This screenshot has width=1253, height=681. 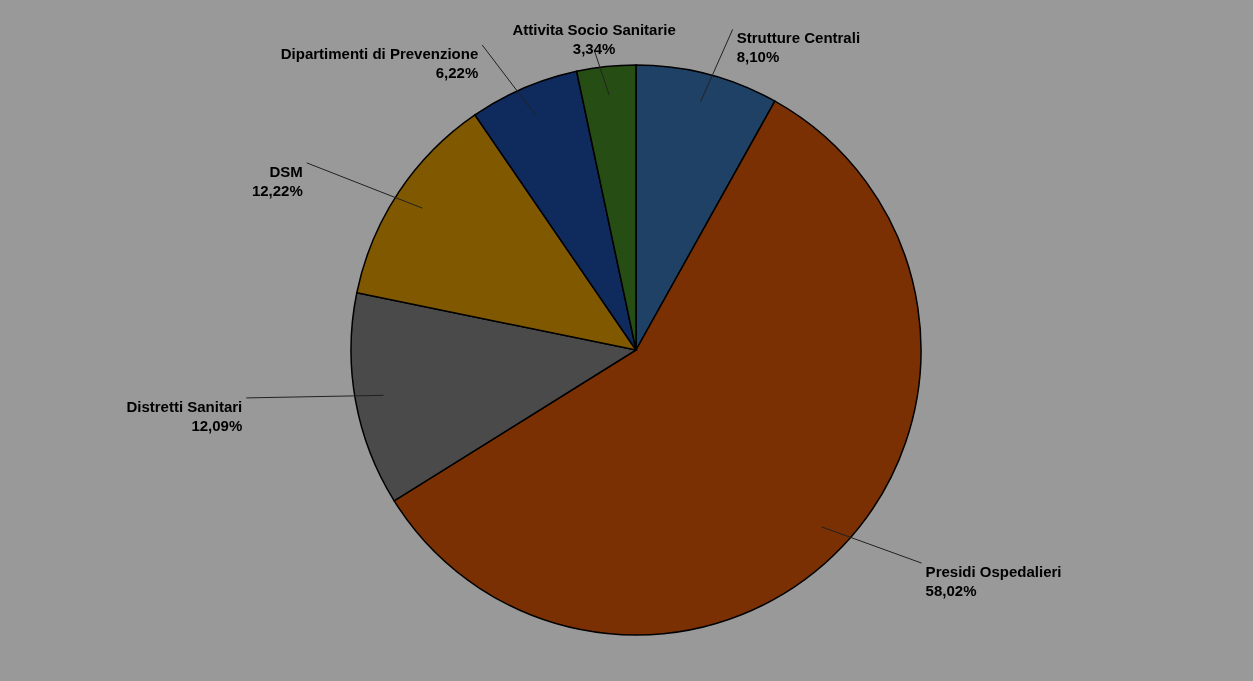 What do you see at coordinates (594, 48) in the screenshot?
I see `data-label: 3,34%` at bounding box center [594, 48].